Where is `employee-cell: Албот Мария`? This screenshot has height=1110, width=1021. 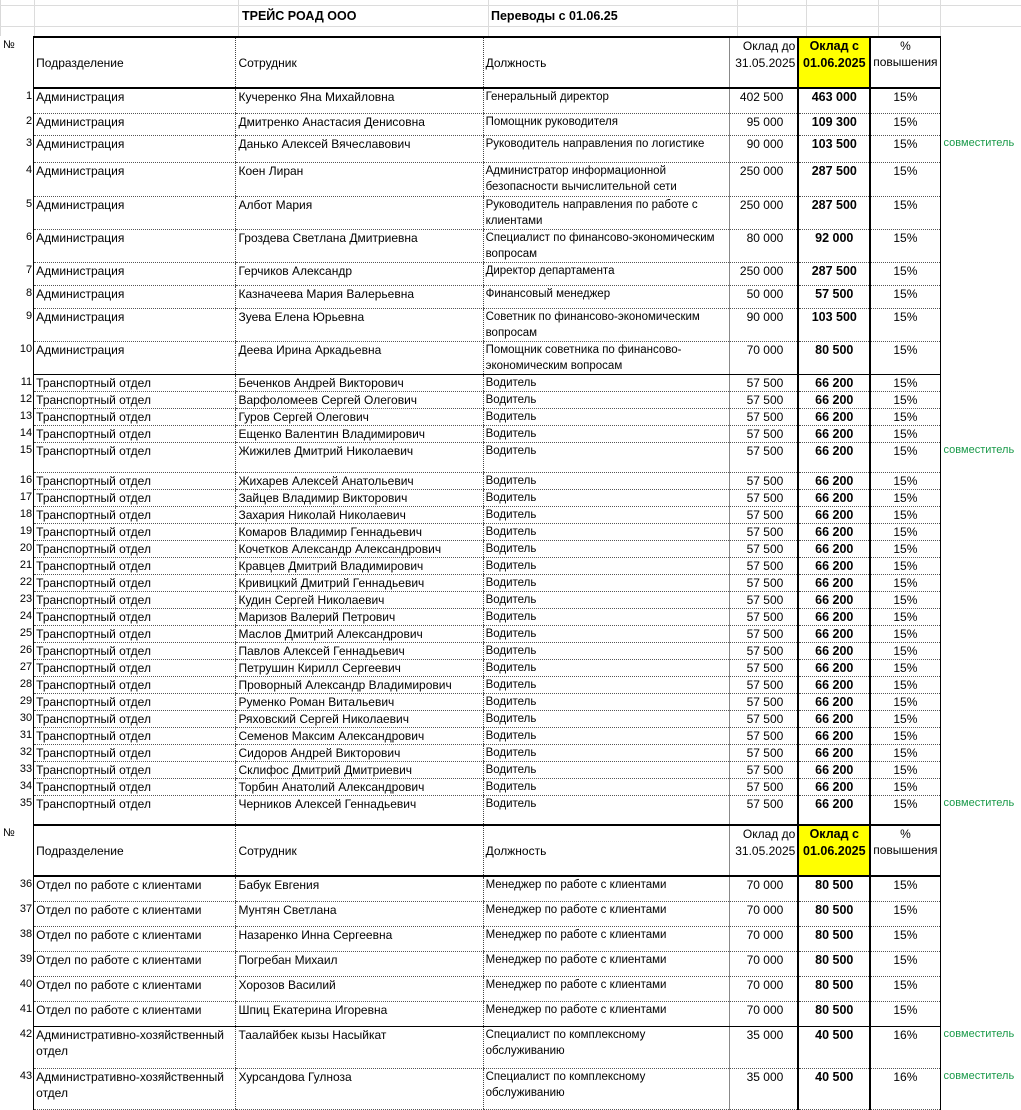
employee-cell: Албот Мария is located at coordinates (359, 213).